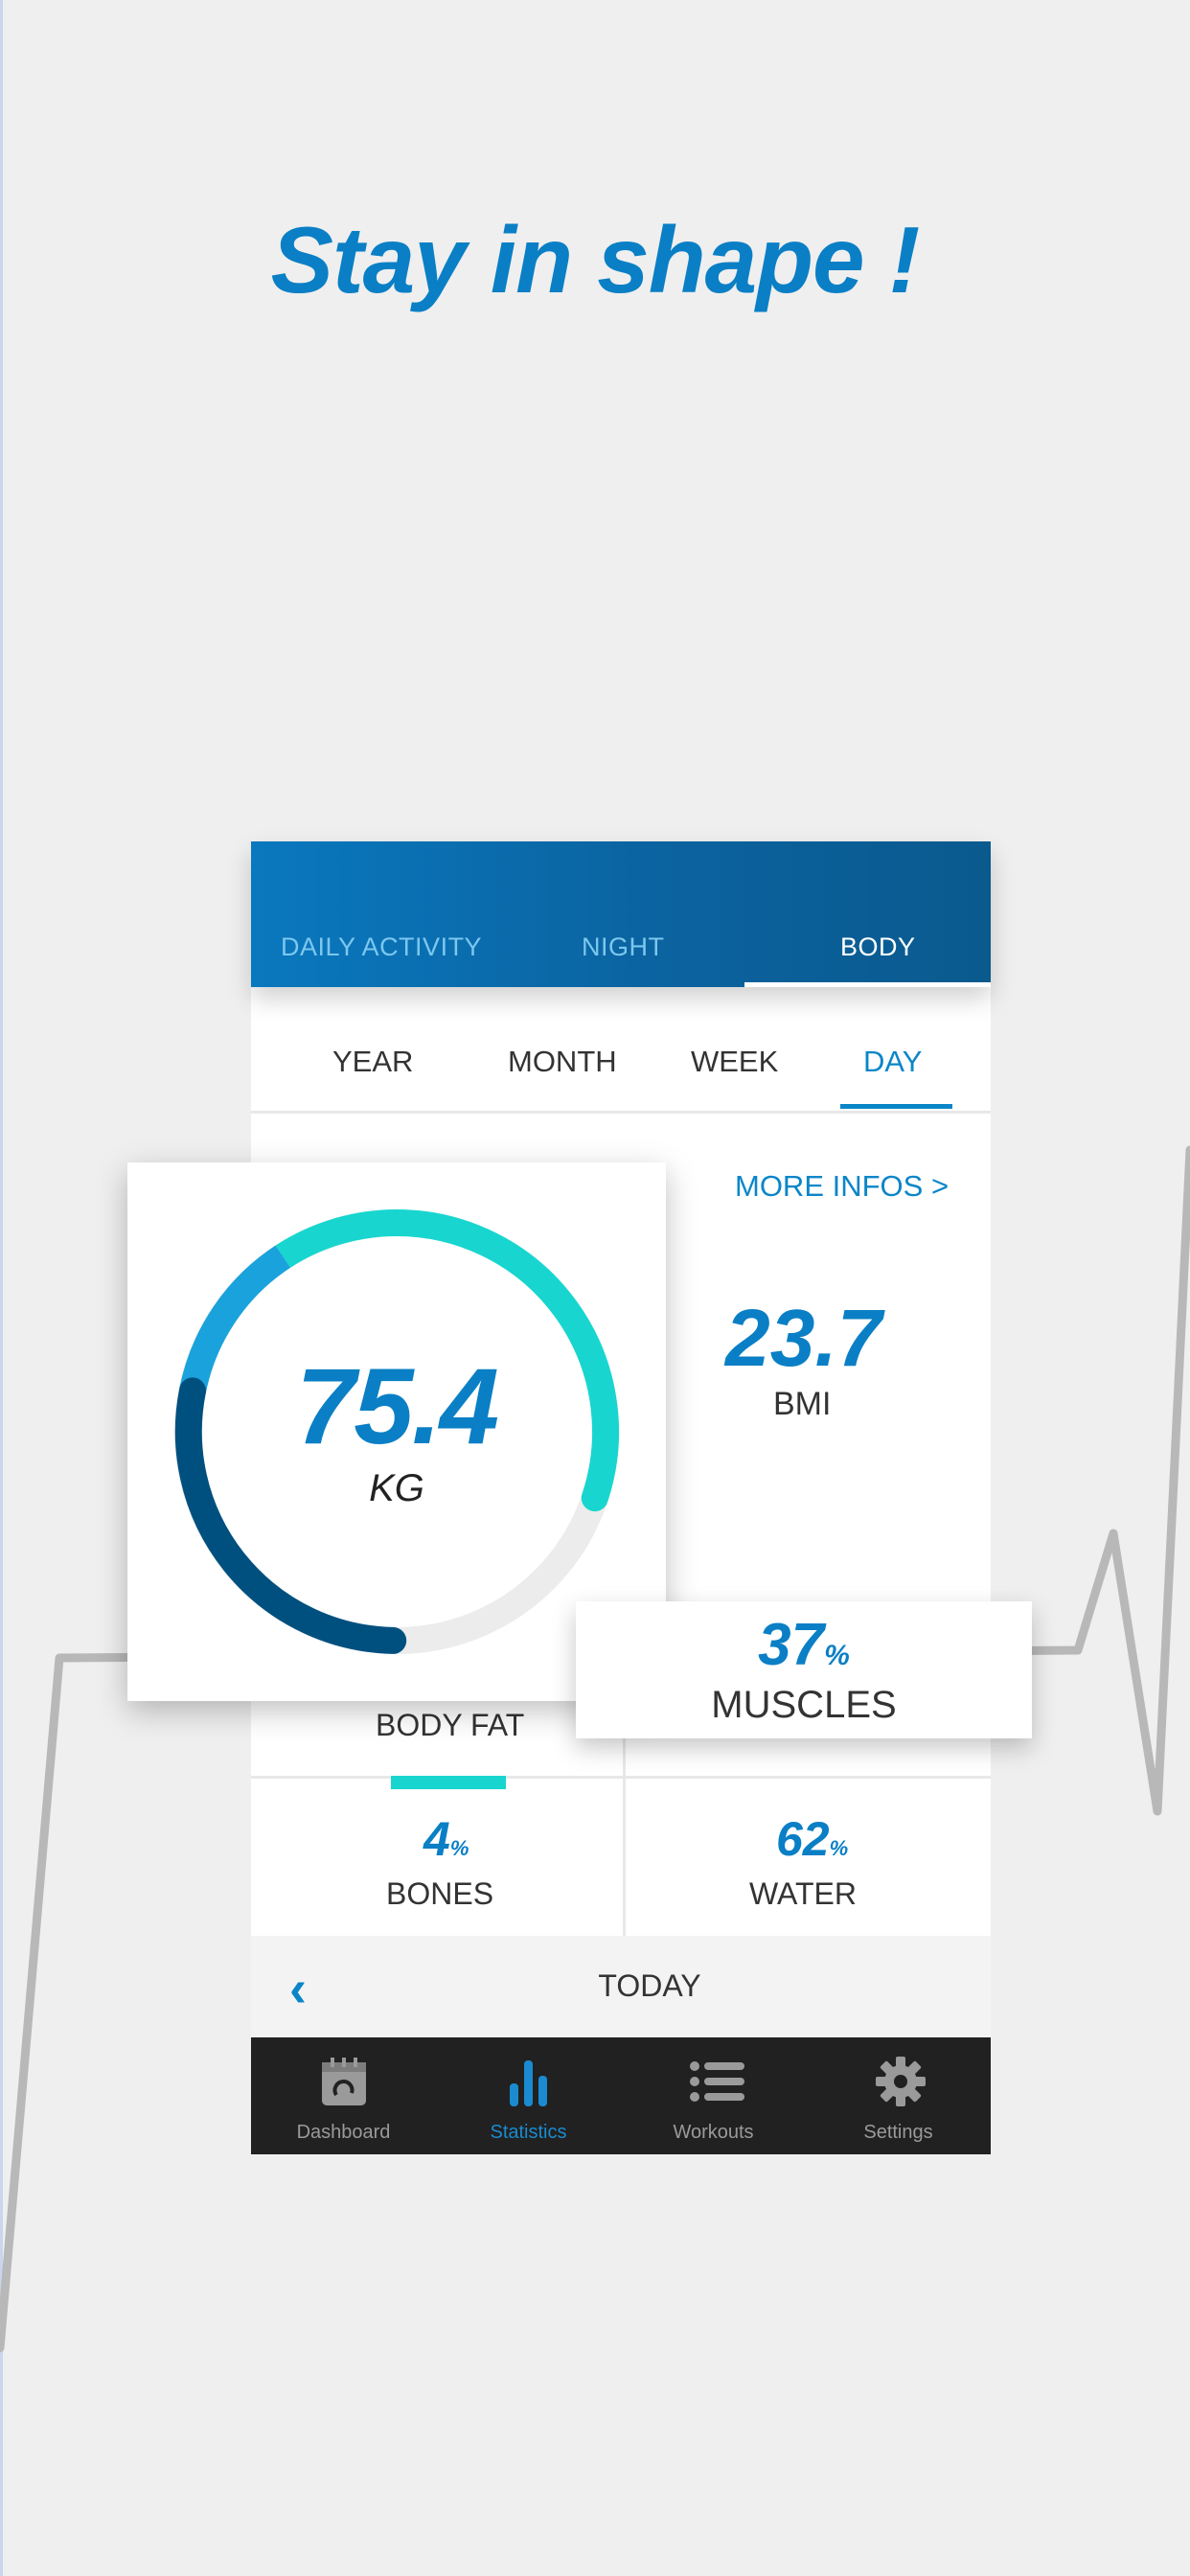 The height and width of the screenshot is (2576, 1190). What do you see at coordinates (343, 2133) in the screenshot?
I see `nav-dashboard-label: Dashboard` at bounding box center [343, 2133].